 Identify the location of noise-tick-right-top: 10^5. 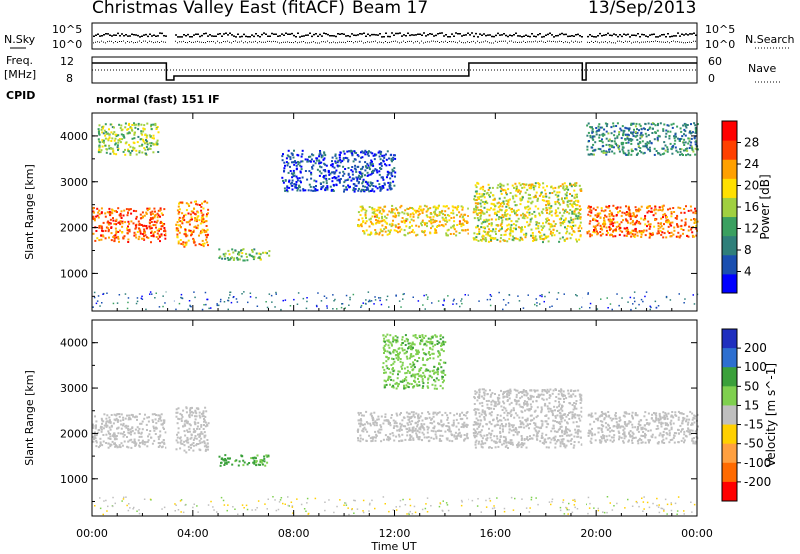
(720, 29).